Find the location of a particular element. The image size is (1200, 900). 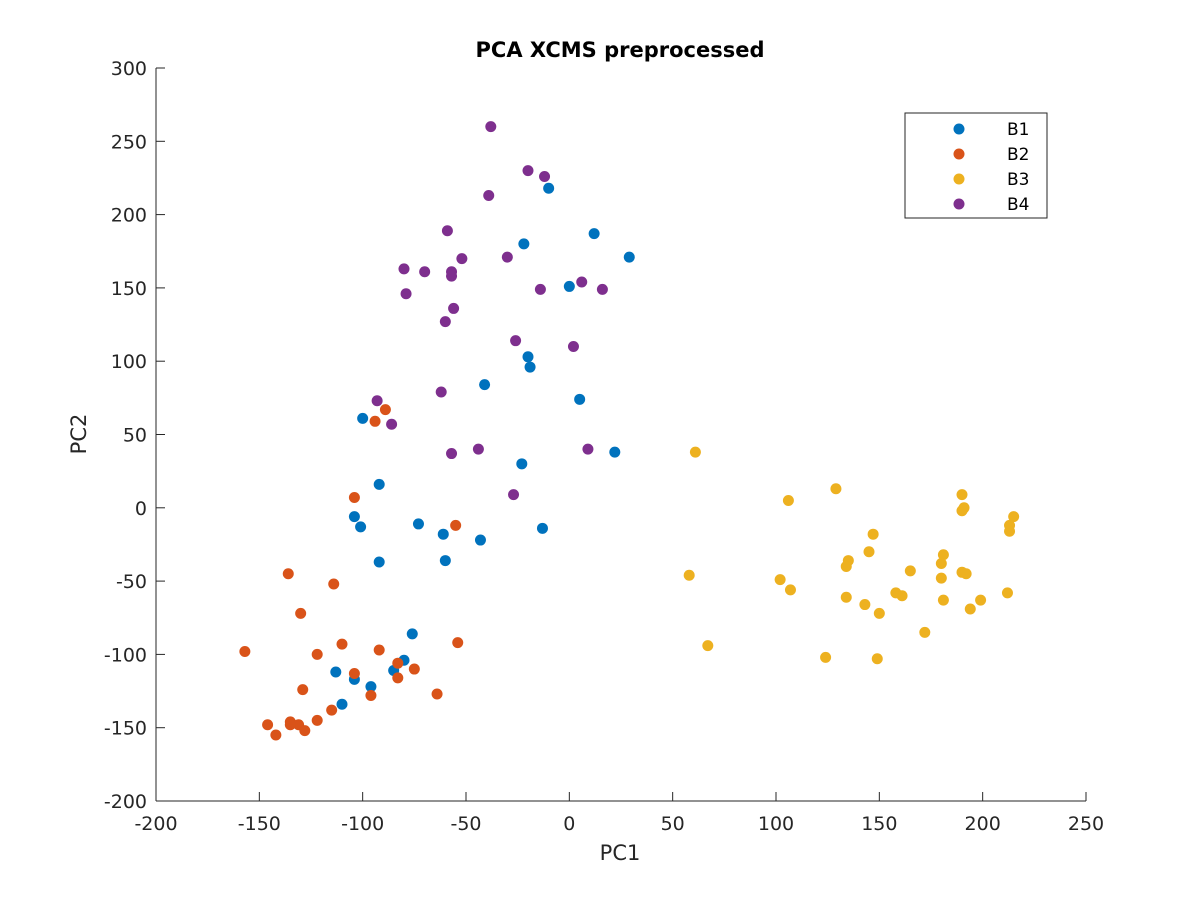

x-axis-label: PC1 is located at coordinates (620, 853).